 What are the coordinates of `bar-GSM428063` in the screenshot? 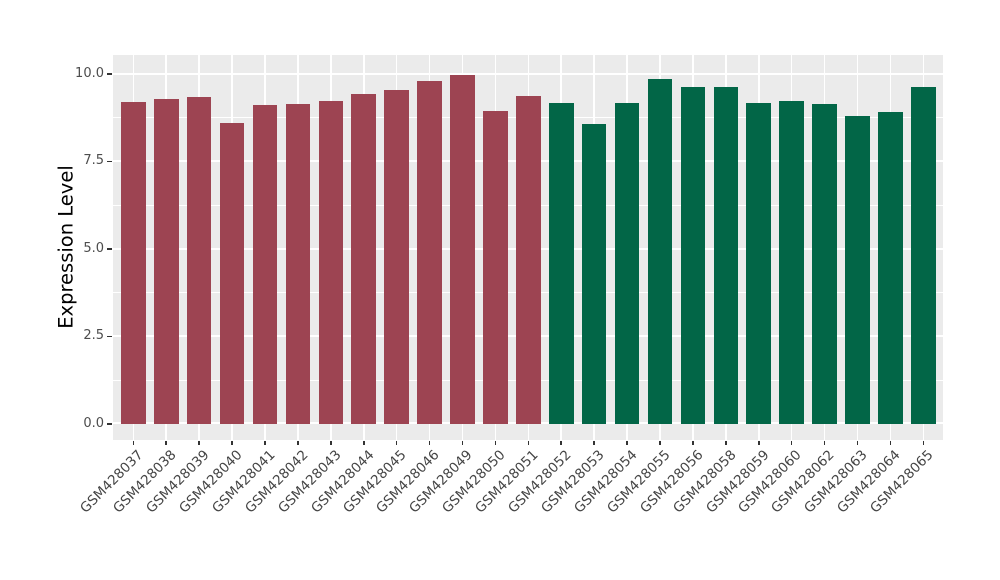 It's located at (857, 270).